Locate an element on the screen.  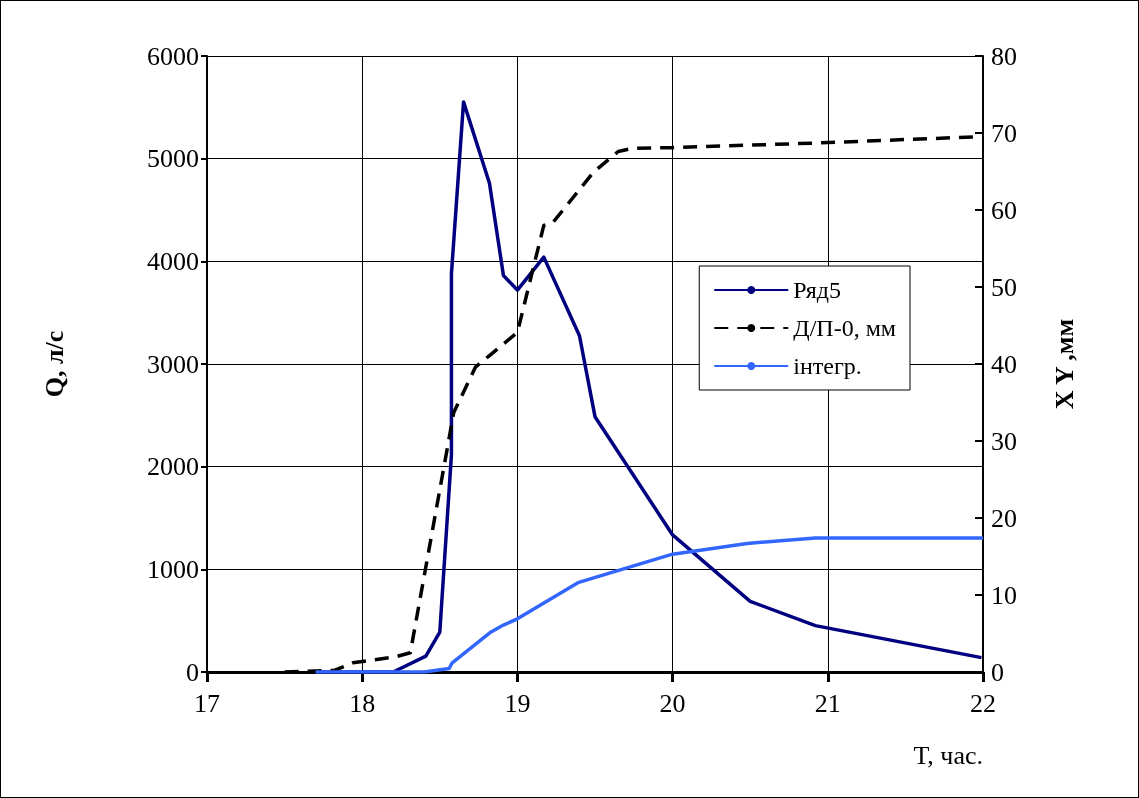
legend-label: інтегр. is located at coordinates (827, 366).